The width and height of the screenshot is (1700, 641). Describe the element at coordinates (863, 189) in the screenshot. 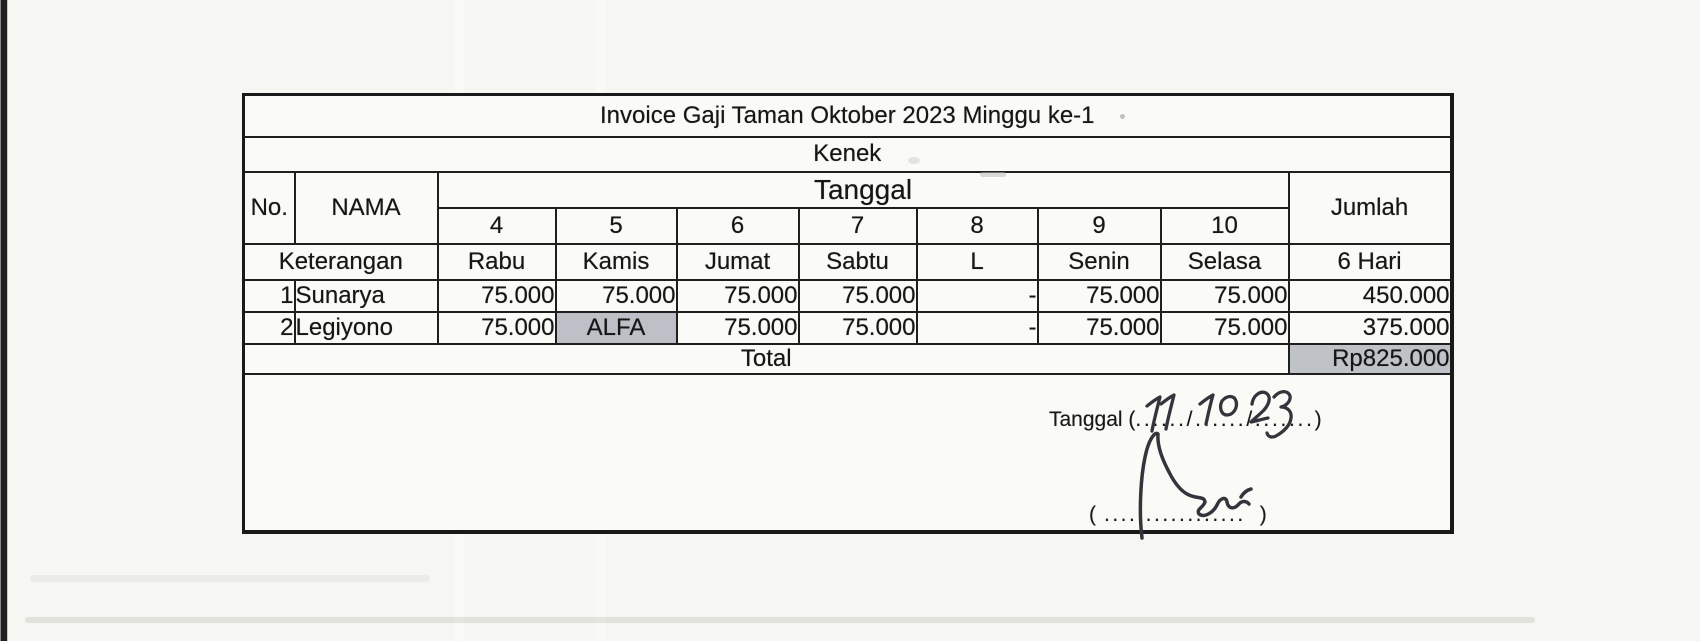

I see `header-tanggal: Tanggal` at that location.